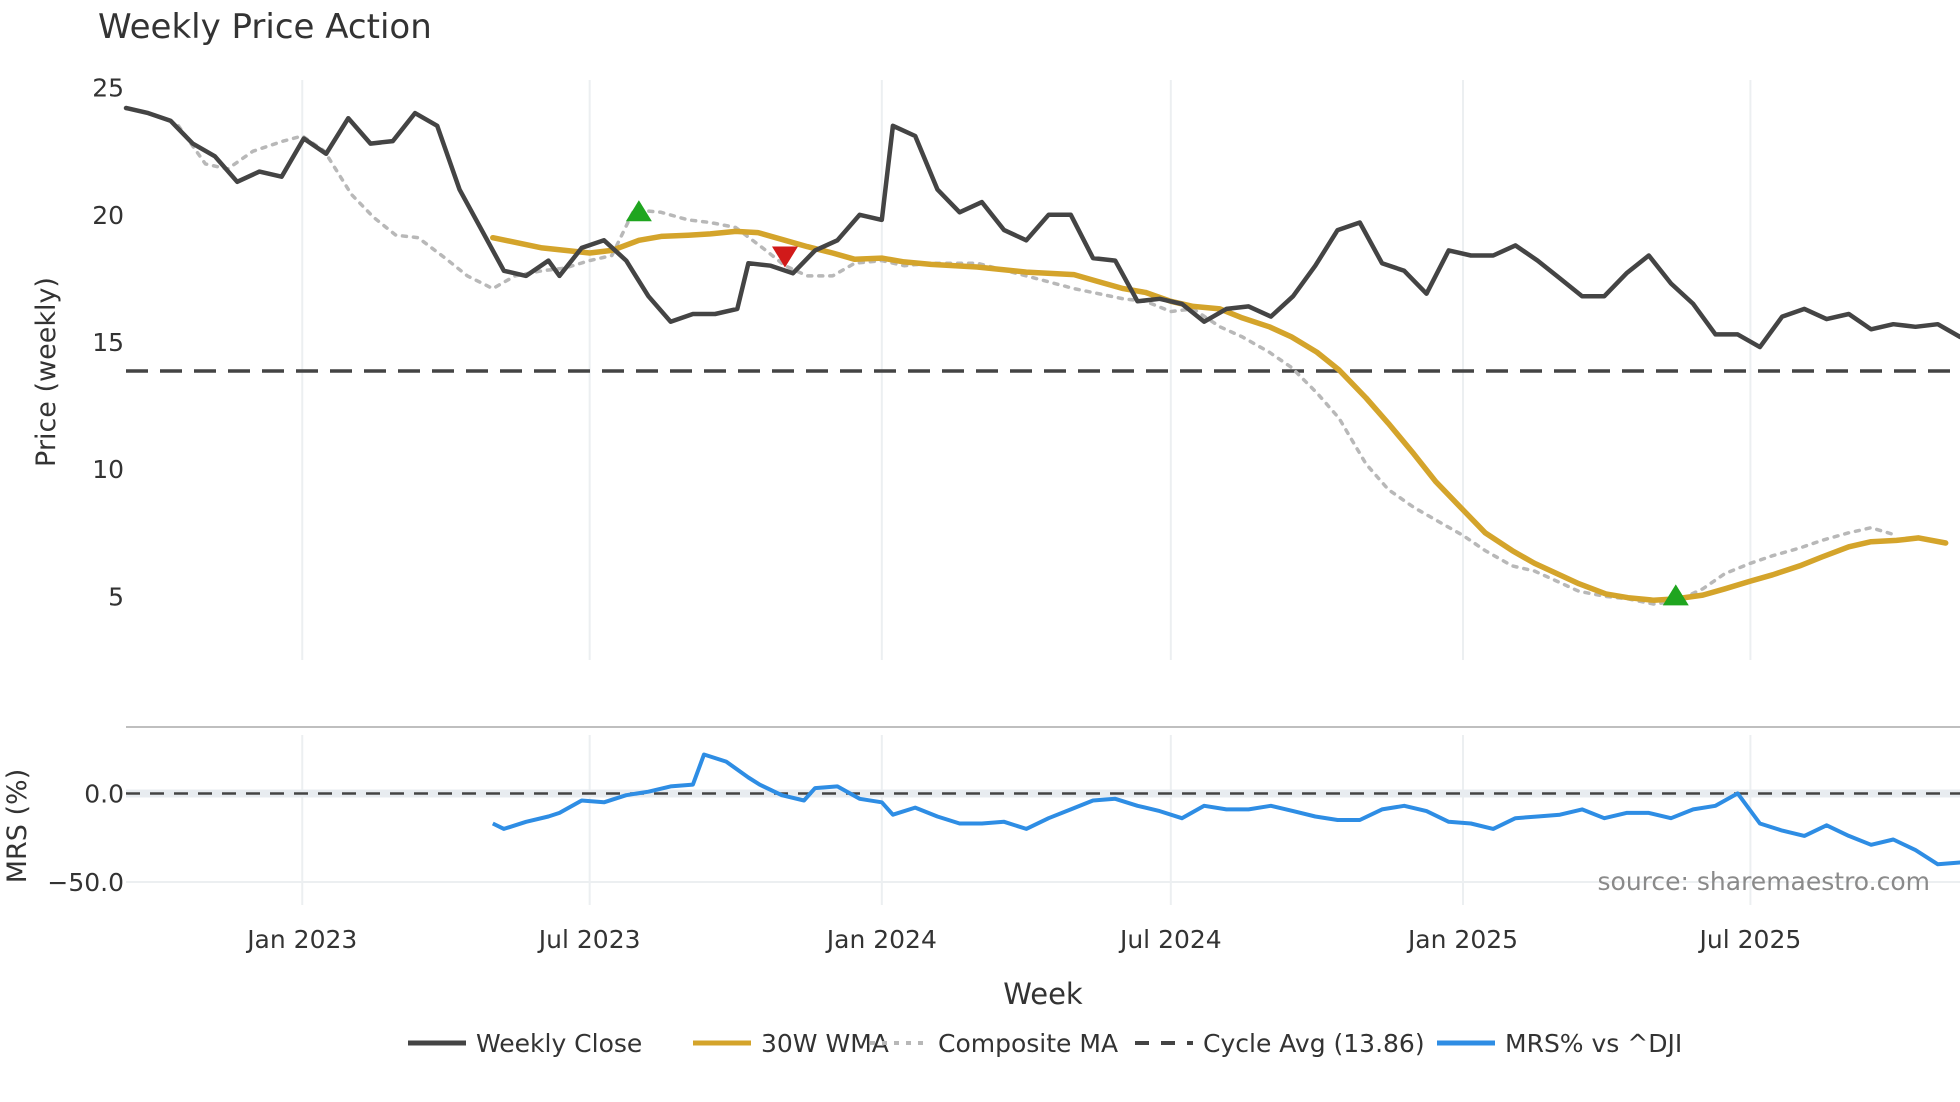  What do you see at coordinates (265, 27) in the screenshot?
I see `chart-title: Weekly Price Action` at bounding box center [265, 27].